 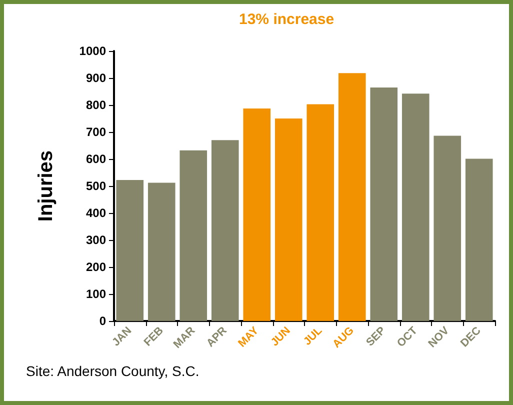 What do you see at coordinates (102, 321) in the screenshot?
I see `y-tick-label: 0` at bounding box center [102, 321].